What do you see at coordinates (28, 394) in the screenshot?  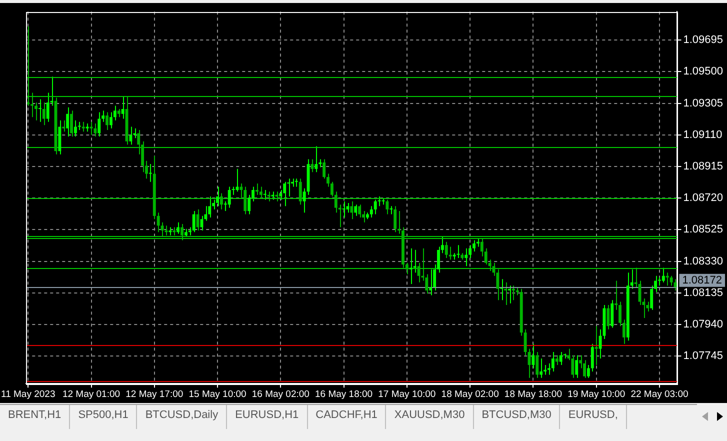 I see `x-tick-label: 11 May 2023` at bounding box center [28, 394].